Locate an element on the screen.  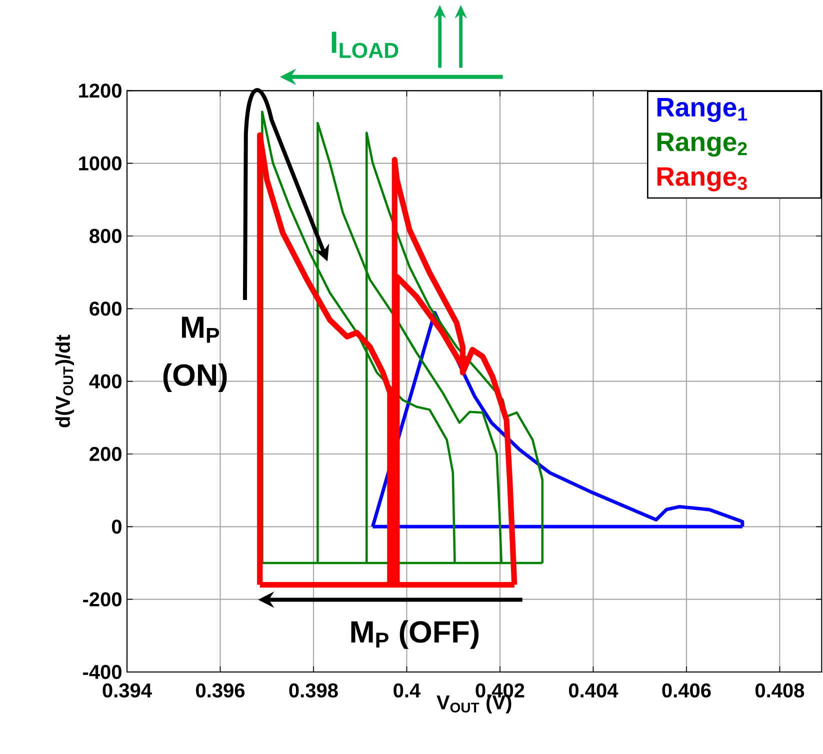
y-tick-label: 0 is located at coordinates (117, 527).